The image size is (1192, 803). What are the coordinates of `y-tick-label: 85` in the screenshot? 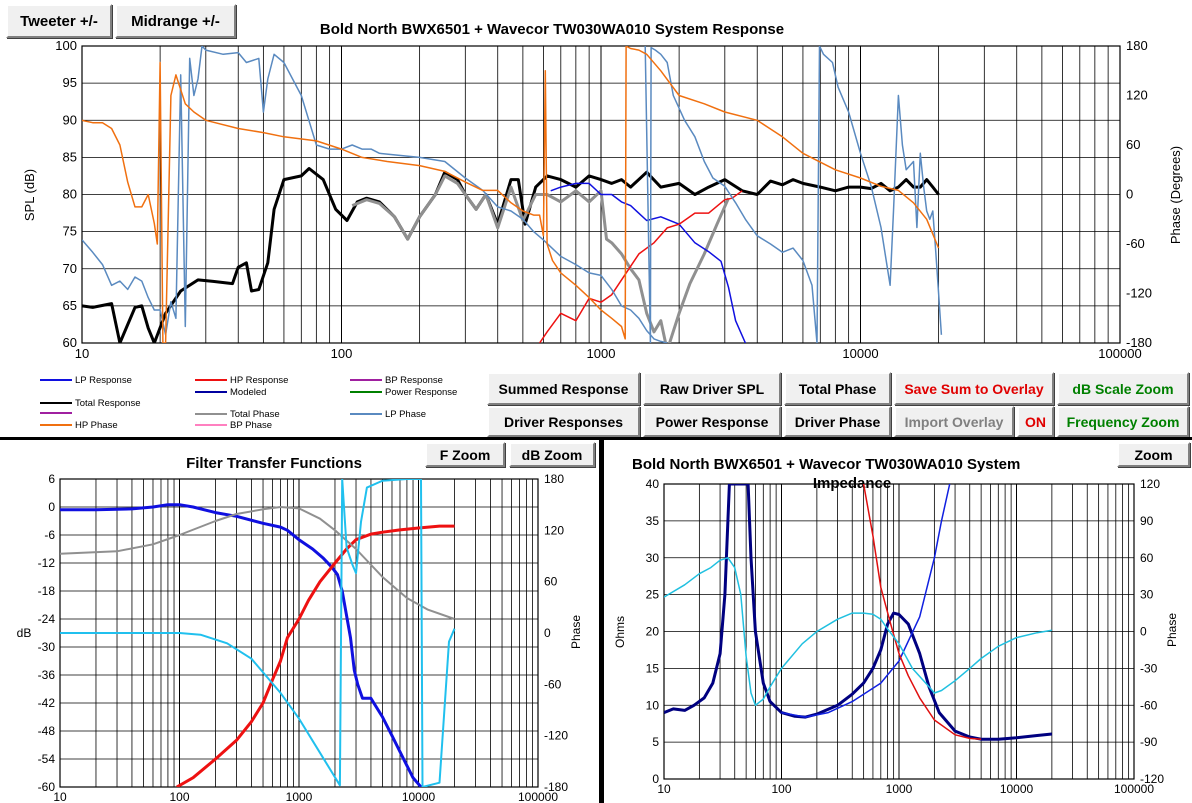 It's located at (70, 156).